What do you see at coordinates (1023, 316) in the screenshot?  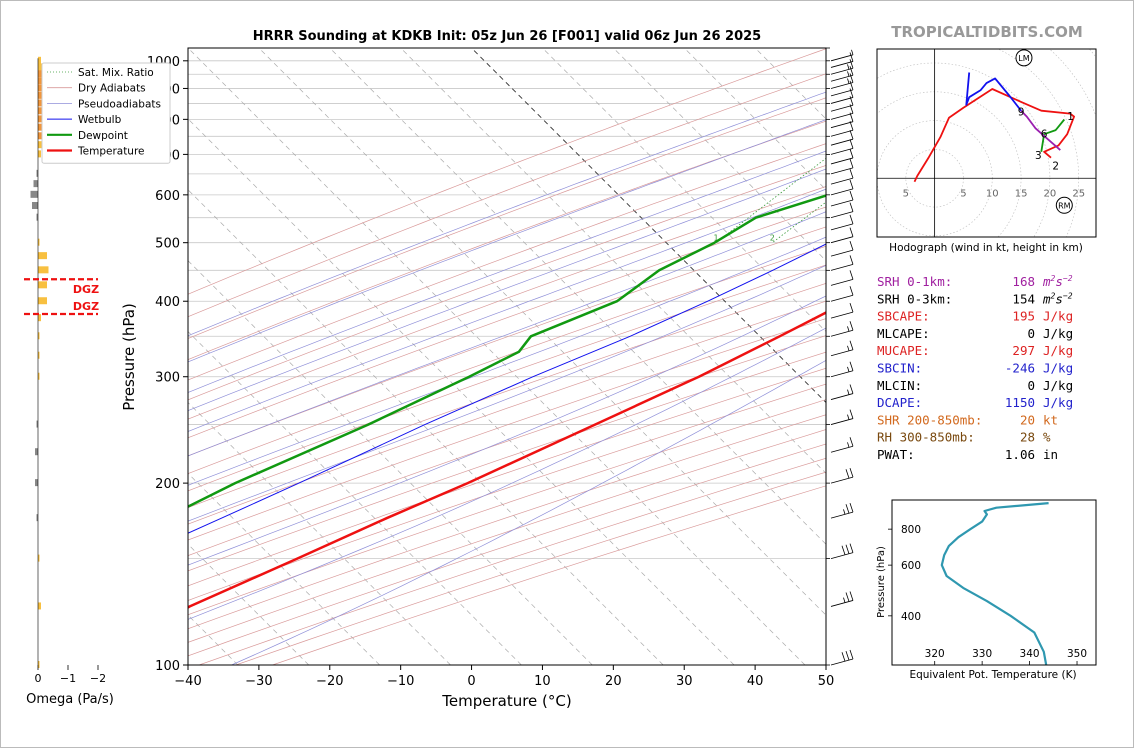 I see `index-value: 195` at bounding box center [1023, 316].